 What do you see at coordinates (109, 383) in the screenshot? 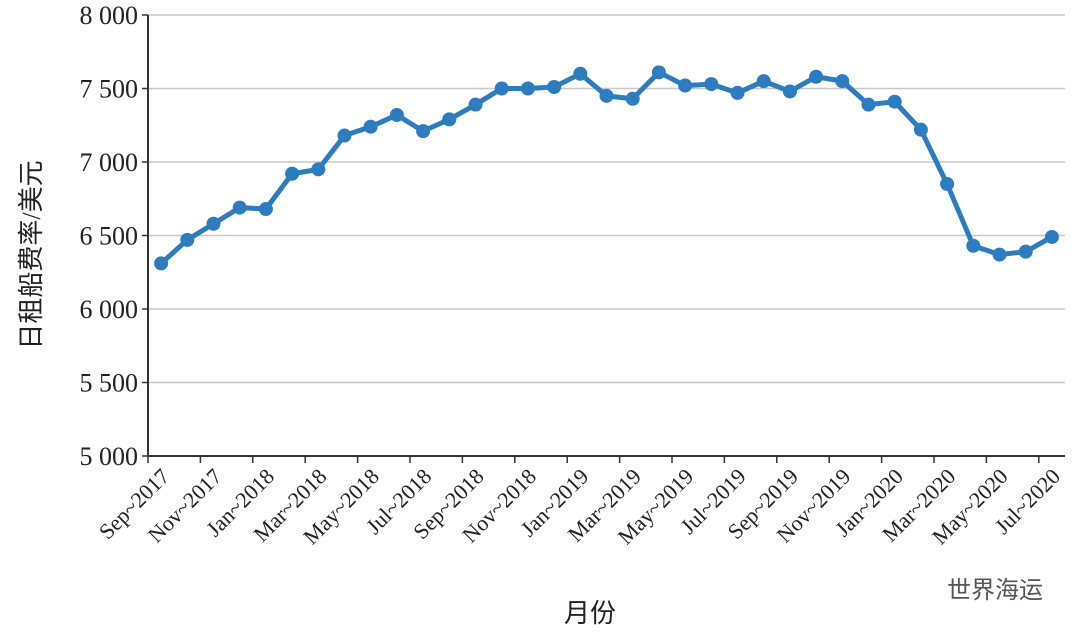
I see `y-tick-label: 5 500` at bounding box center [109, 383].